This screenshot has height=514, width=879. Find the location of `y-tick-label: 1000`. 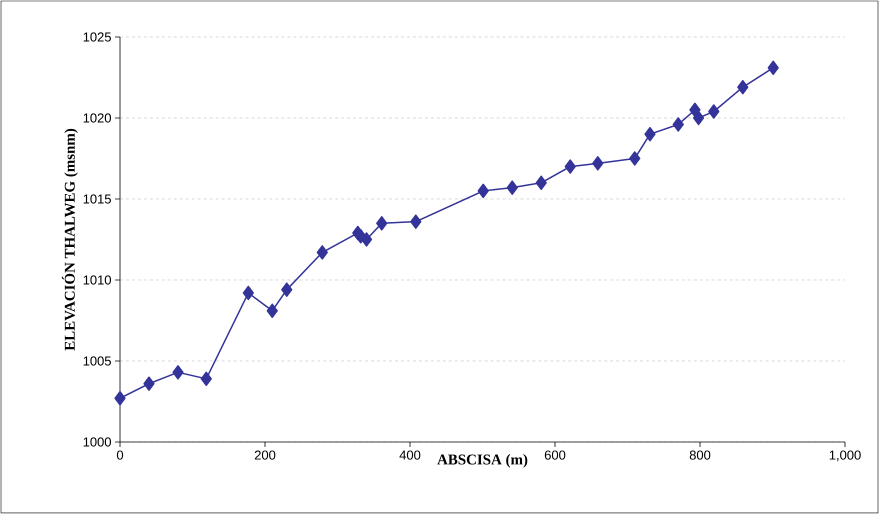

y-tick-label: 1000 is located at coordinates (97, 442).